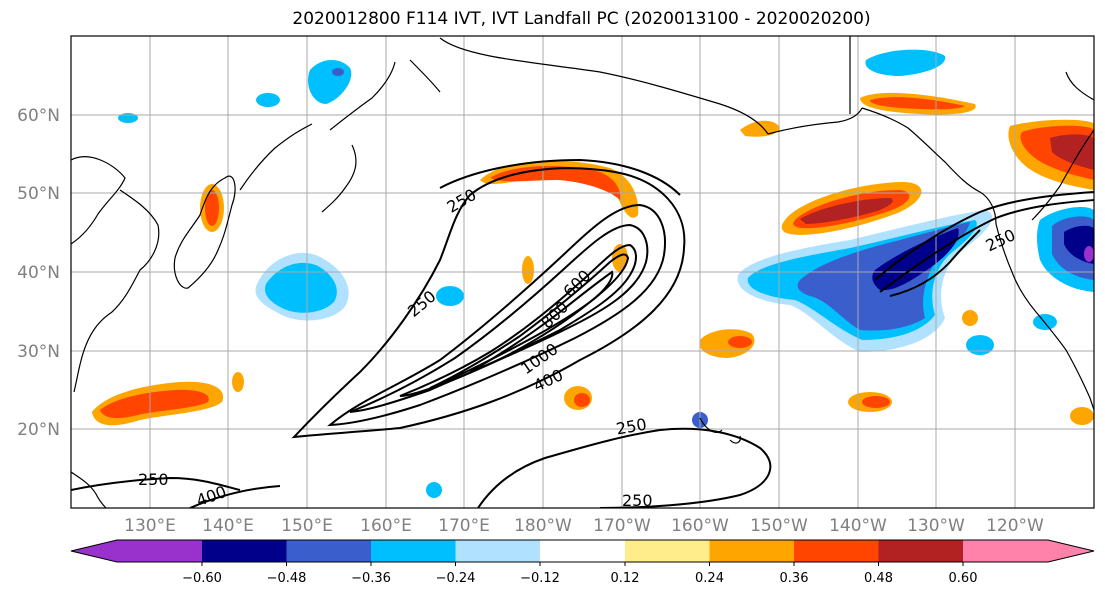 The height and width of the screenshot is (601, 1105). What do you see at coordinates (878, 578) in the screenshot?
I see `colorbar-tick-label: 0.48` at bounding box center [878, 578].